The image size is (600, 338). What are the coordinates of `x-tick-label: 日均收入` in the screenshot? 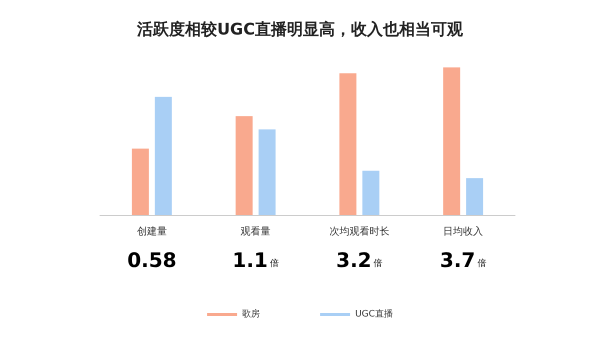 It's located at (463, 232).